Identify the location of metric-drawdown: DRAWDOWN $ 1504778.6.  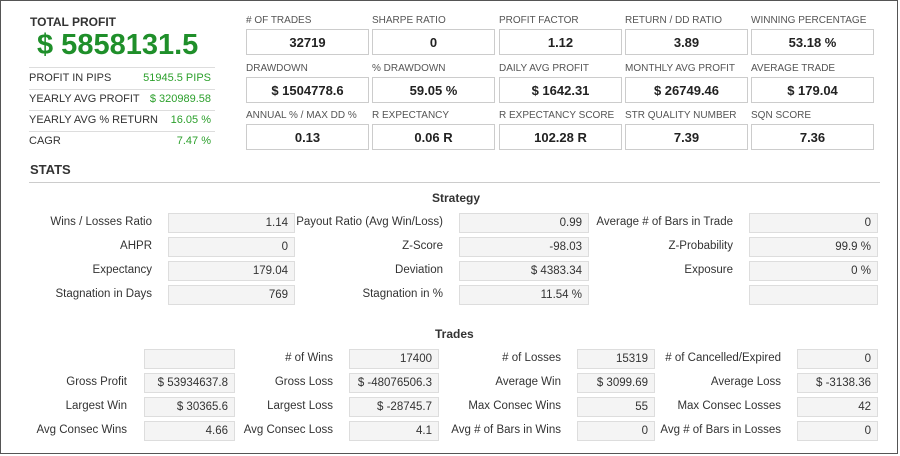
(307, 83).